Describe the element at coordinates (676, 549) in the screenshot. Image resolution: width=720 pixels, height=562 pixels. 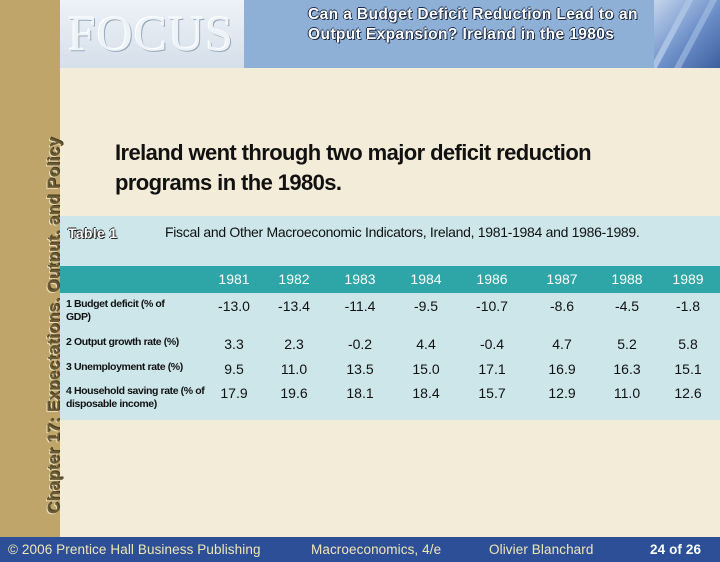
I see `page-number: 24 of 26` at that location.